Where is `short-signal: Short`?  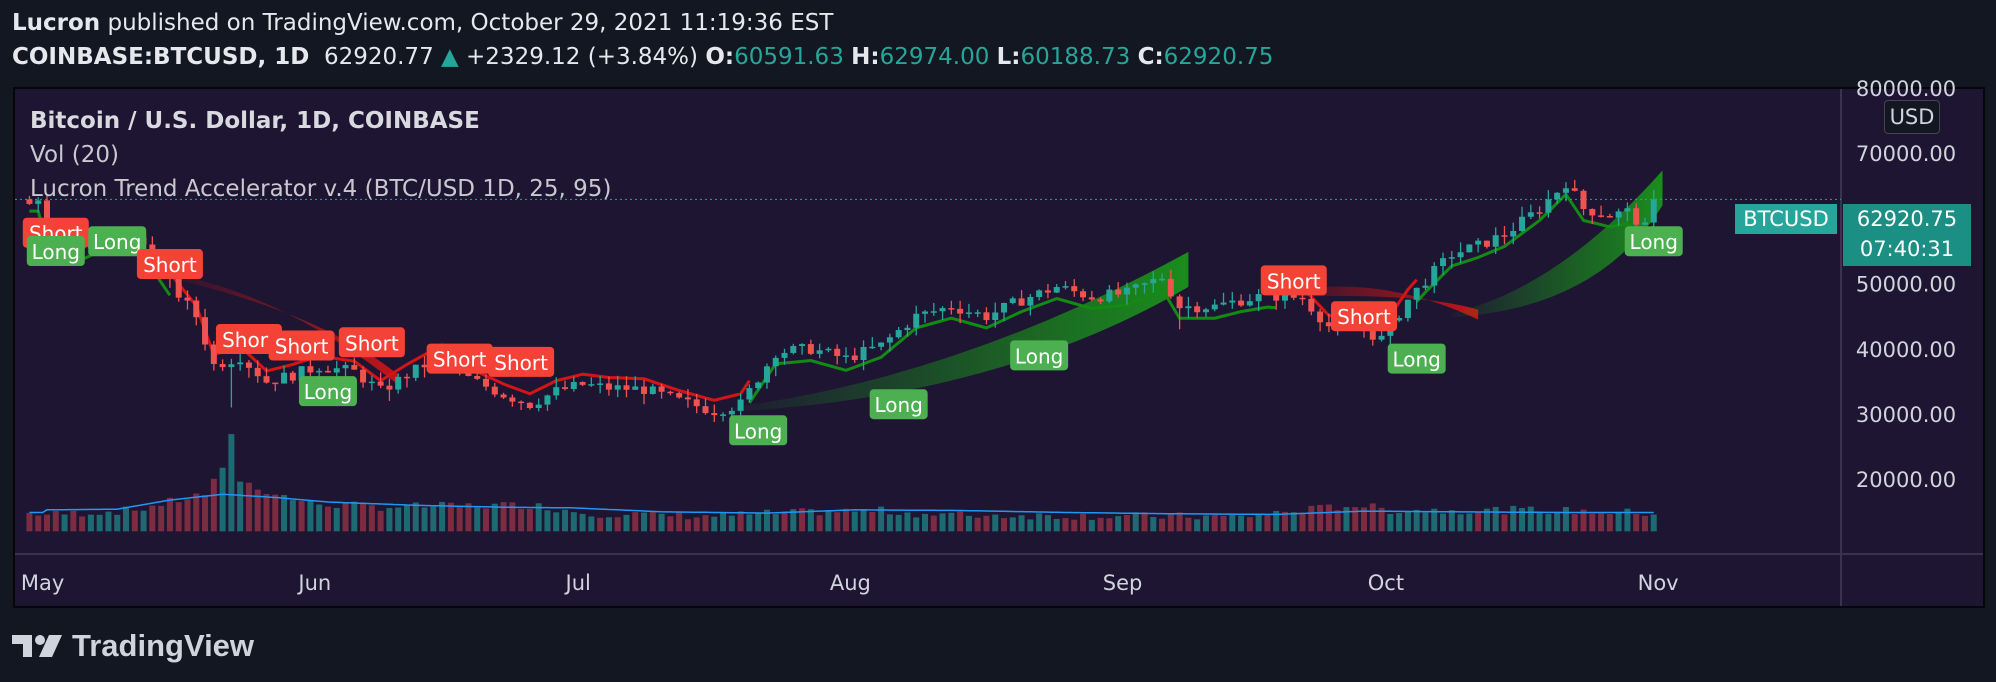 short-signal: Short is located at coordinates (521, 361).